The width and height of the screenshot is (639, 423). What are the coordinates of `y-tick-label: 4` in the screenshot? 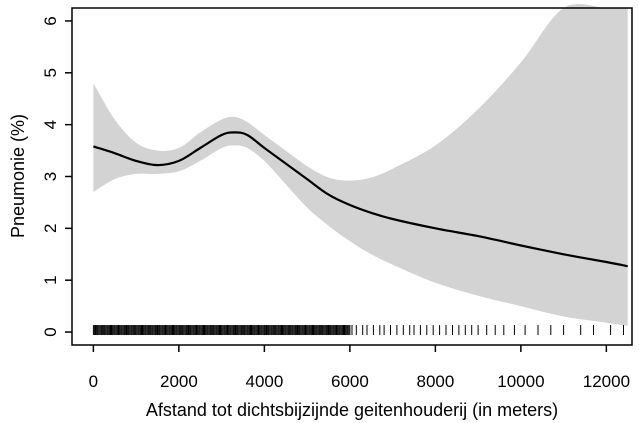 It's located at (50, 124).